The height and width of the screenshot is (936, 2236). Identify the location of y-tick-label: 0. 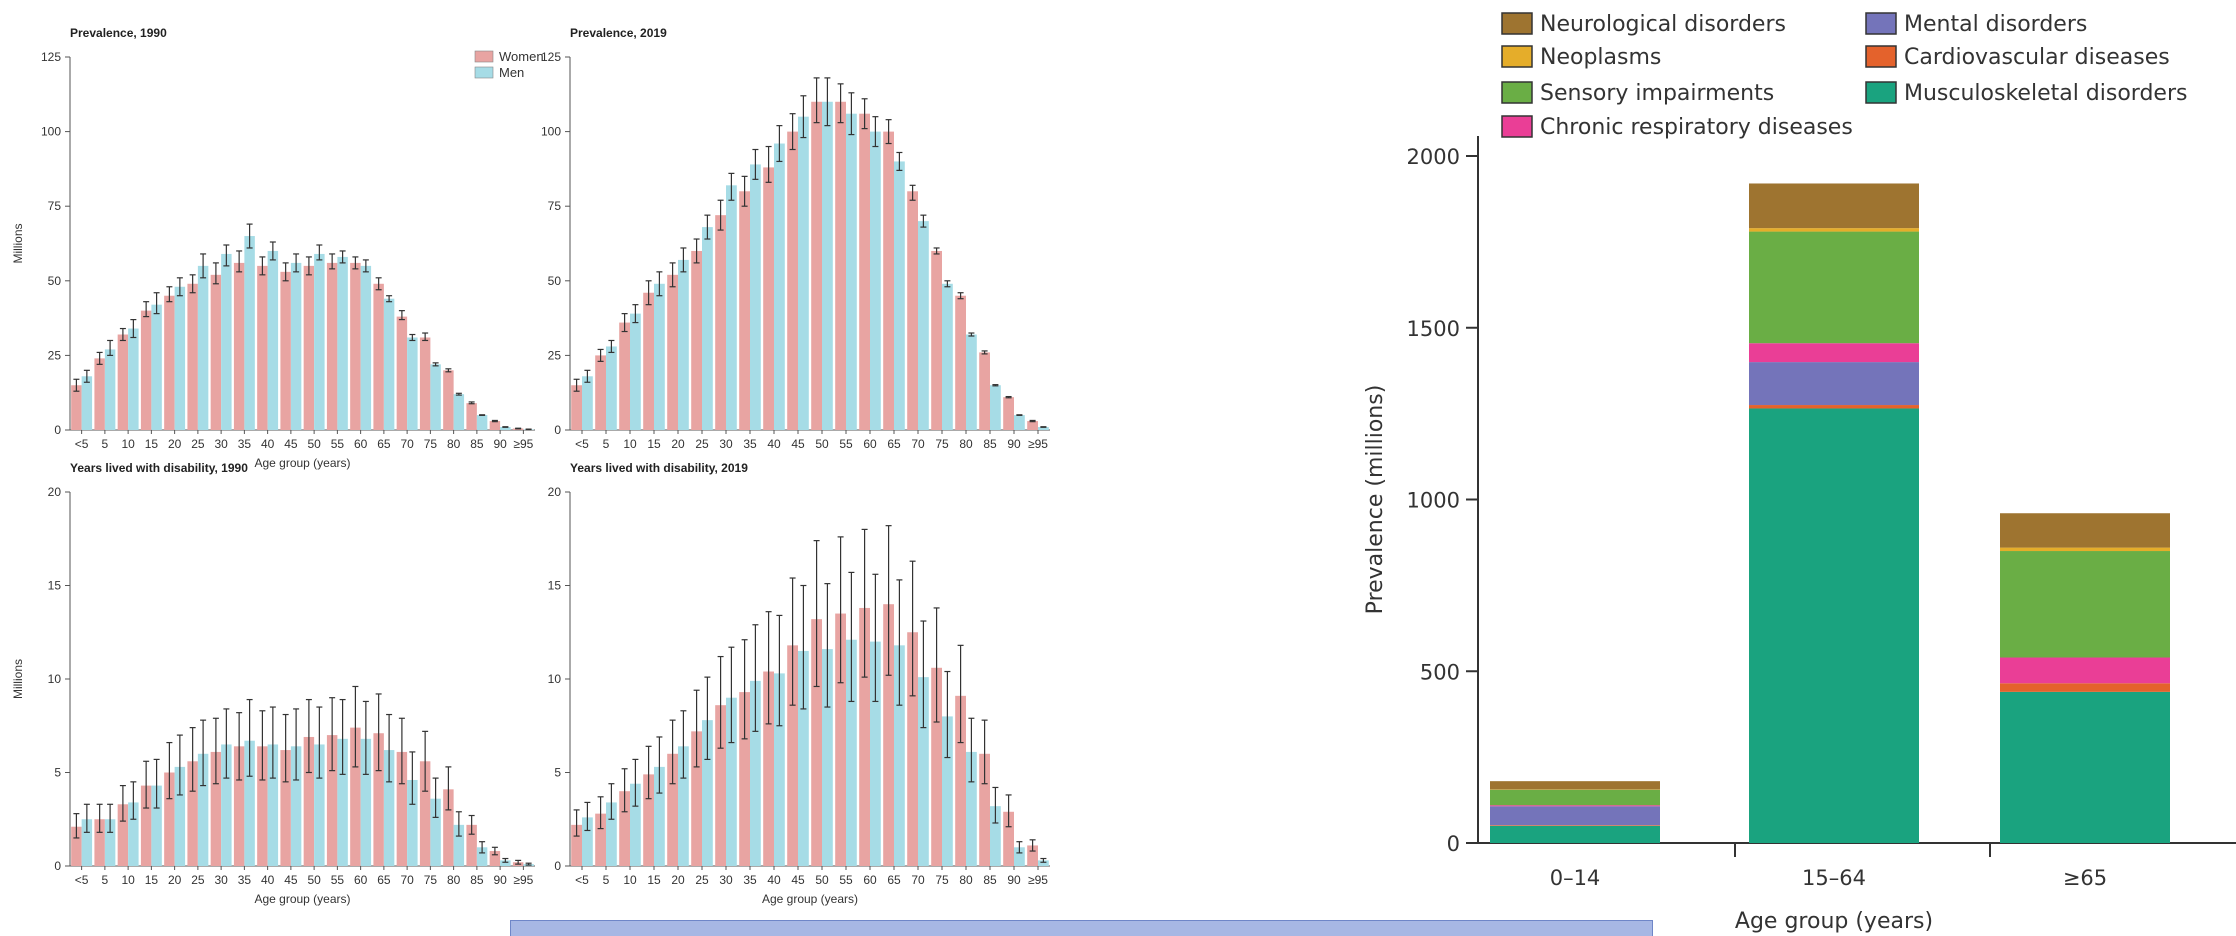
(57, 430).